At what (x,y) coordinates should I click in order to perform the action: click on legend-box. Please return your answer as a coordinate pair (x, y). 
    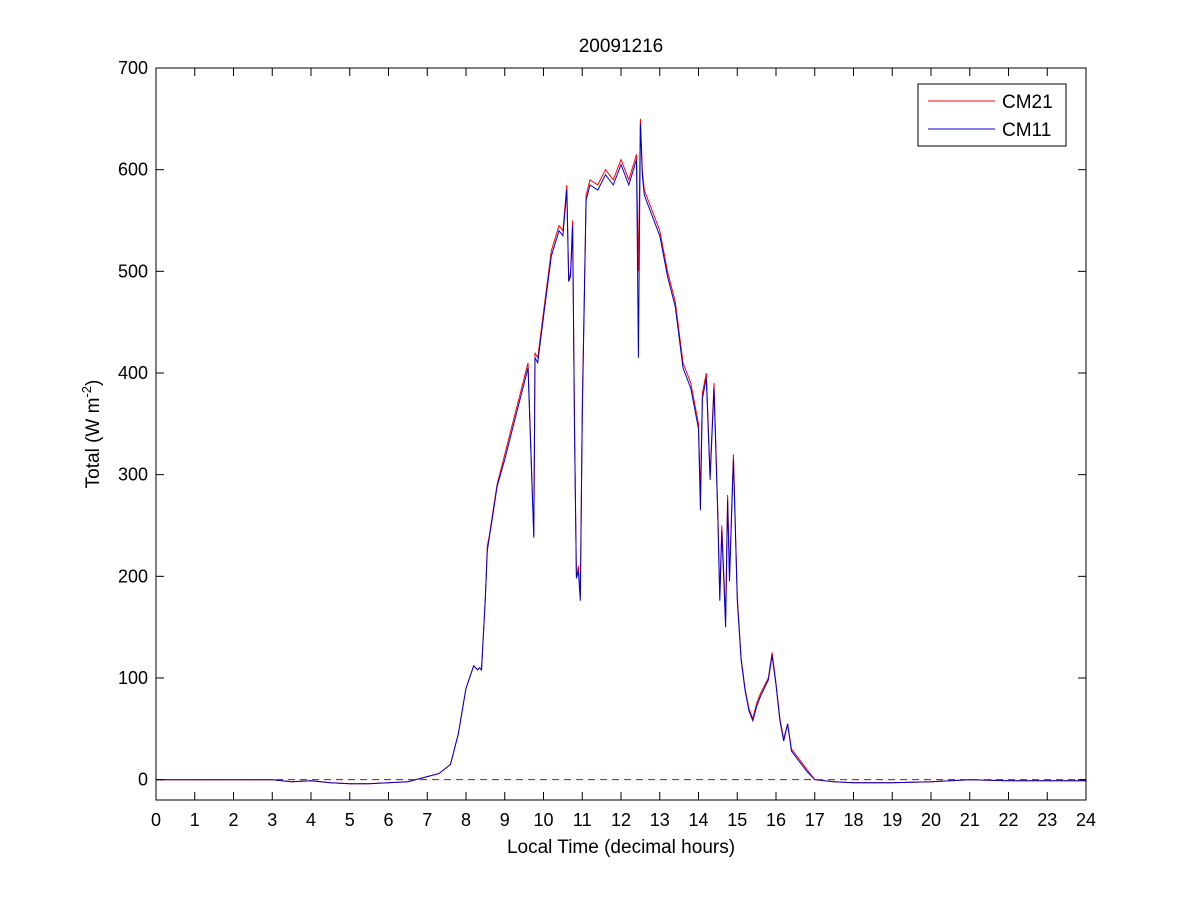
    Looking at the image, I should click on (992, 115).